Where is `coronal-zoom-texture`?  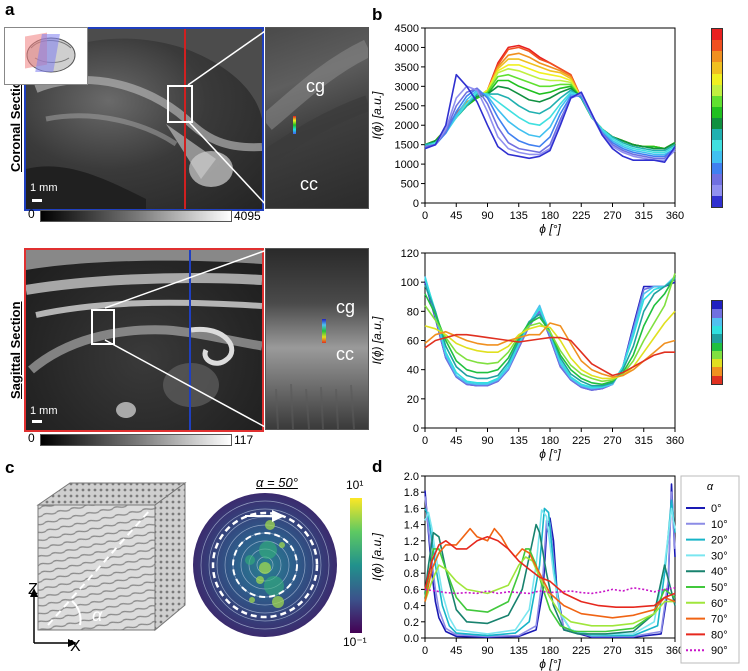
coronal-zoom-texture is located at coordinates (317, 102).